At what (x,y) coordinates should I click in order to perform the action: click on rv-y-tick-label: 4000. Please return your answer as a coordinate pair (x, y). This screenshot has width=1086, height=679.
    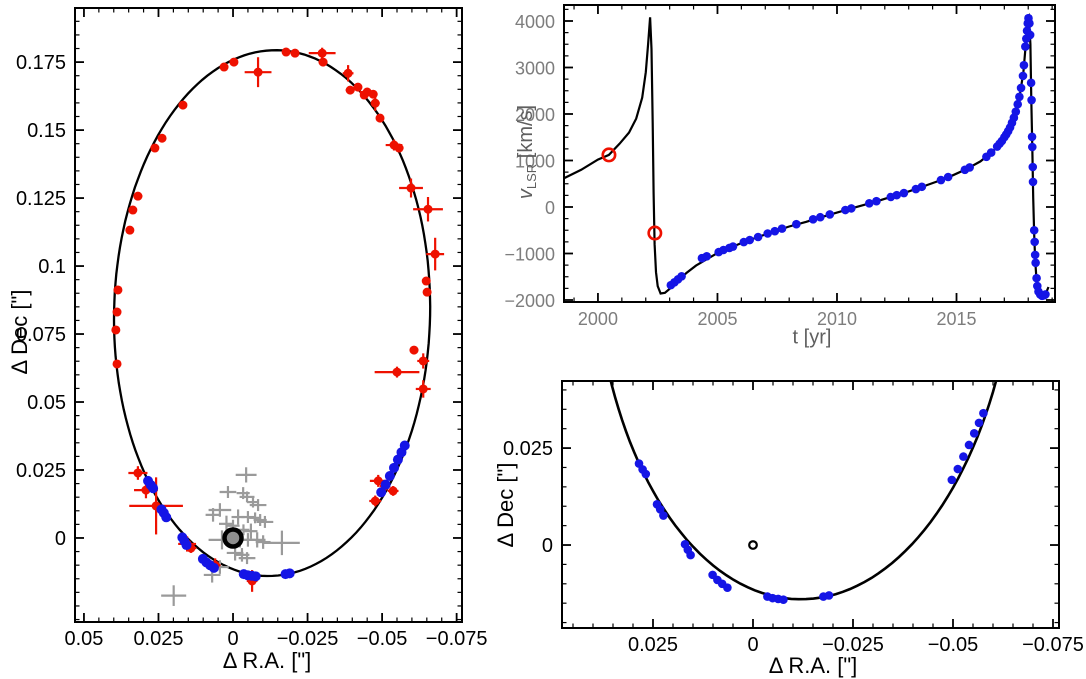
    Looking at the image, I should click on (535, 22).